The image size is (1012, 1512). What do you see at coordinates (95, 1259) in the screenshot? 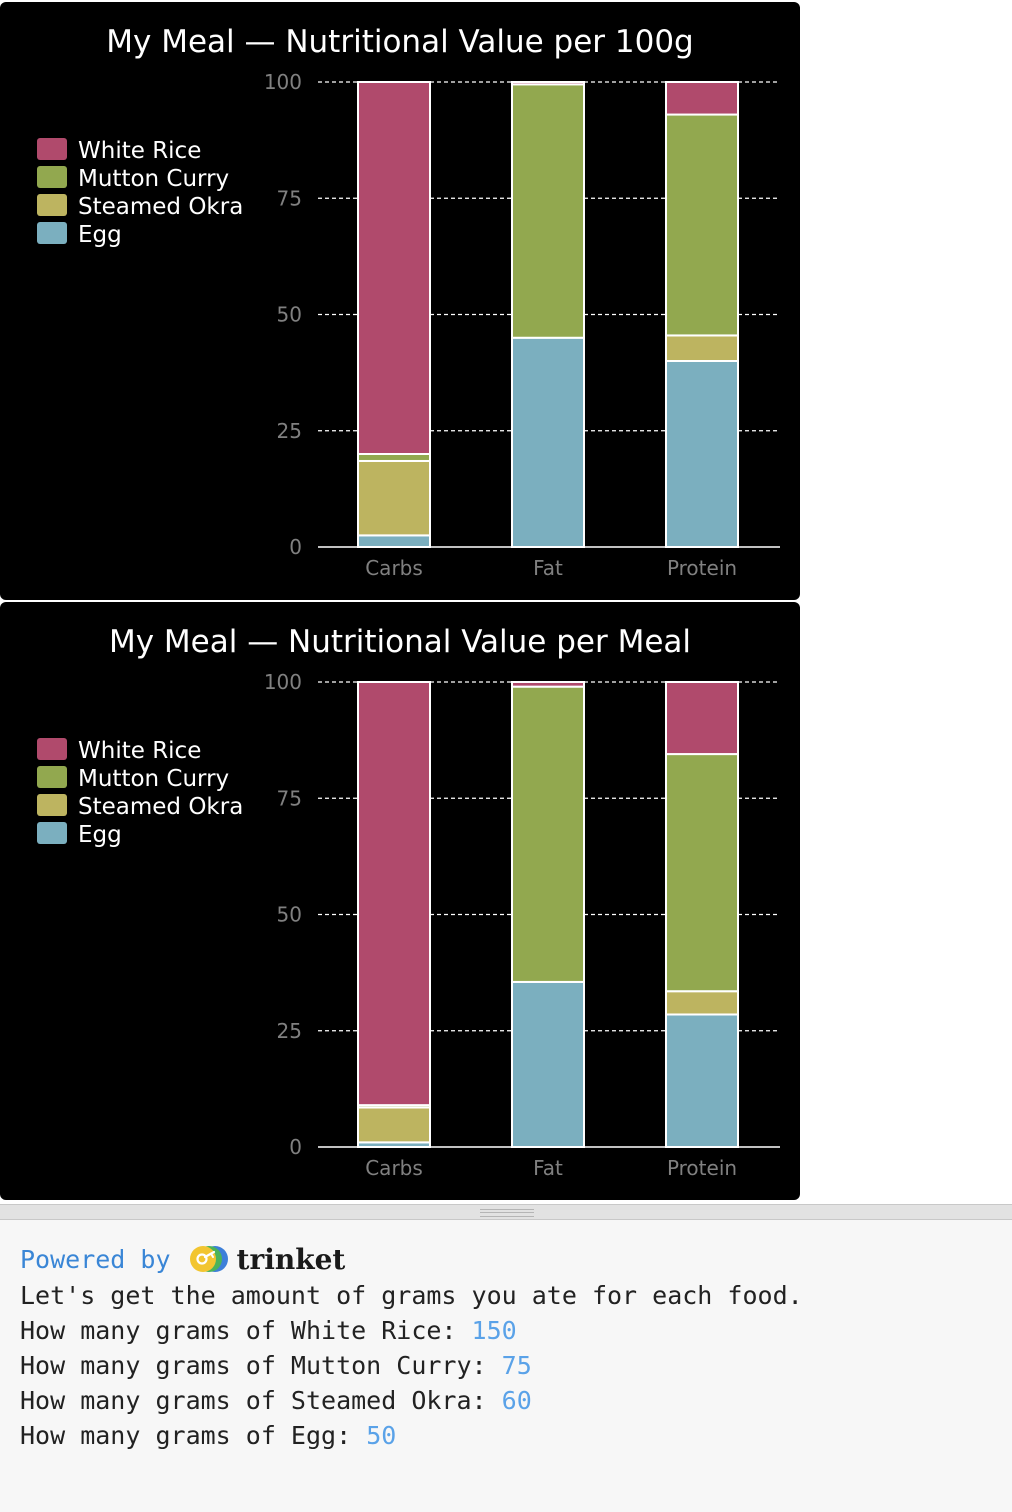
I see `powered-by-label: Powered by` at bounding box center [95, 1259].